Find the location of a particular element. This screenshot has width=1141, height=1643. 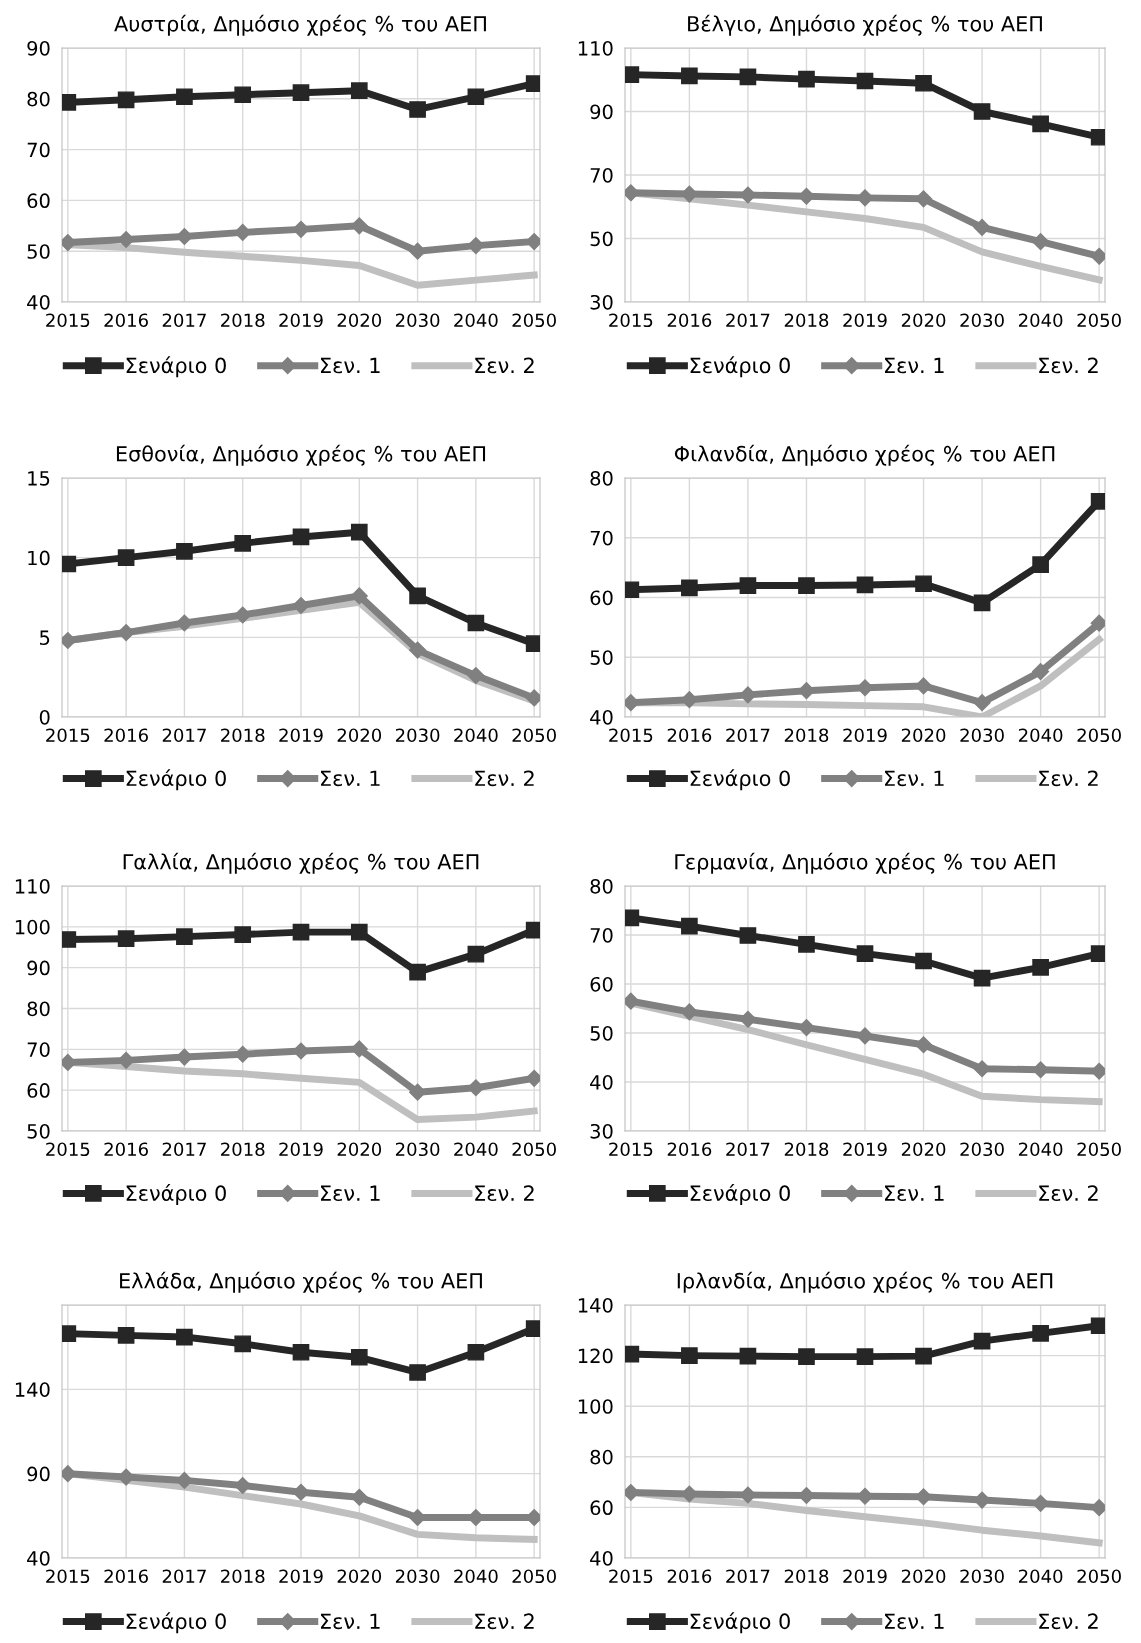

y-tick-label: 5 is located at coordinates (45, 637).